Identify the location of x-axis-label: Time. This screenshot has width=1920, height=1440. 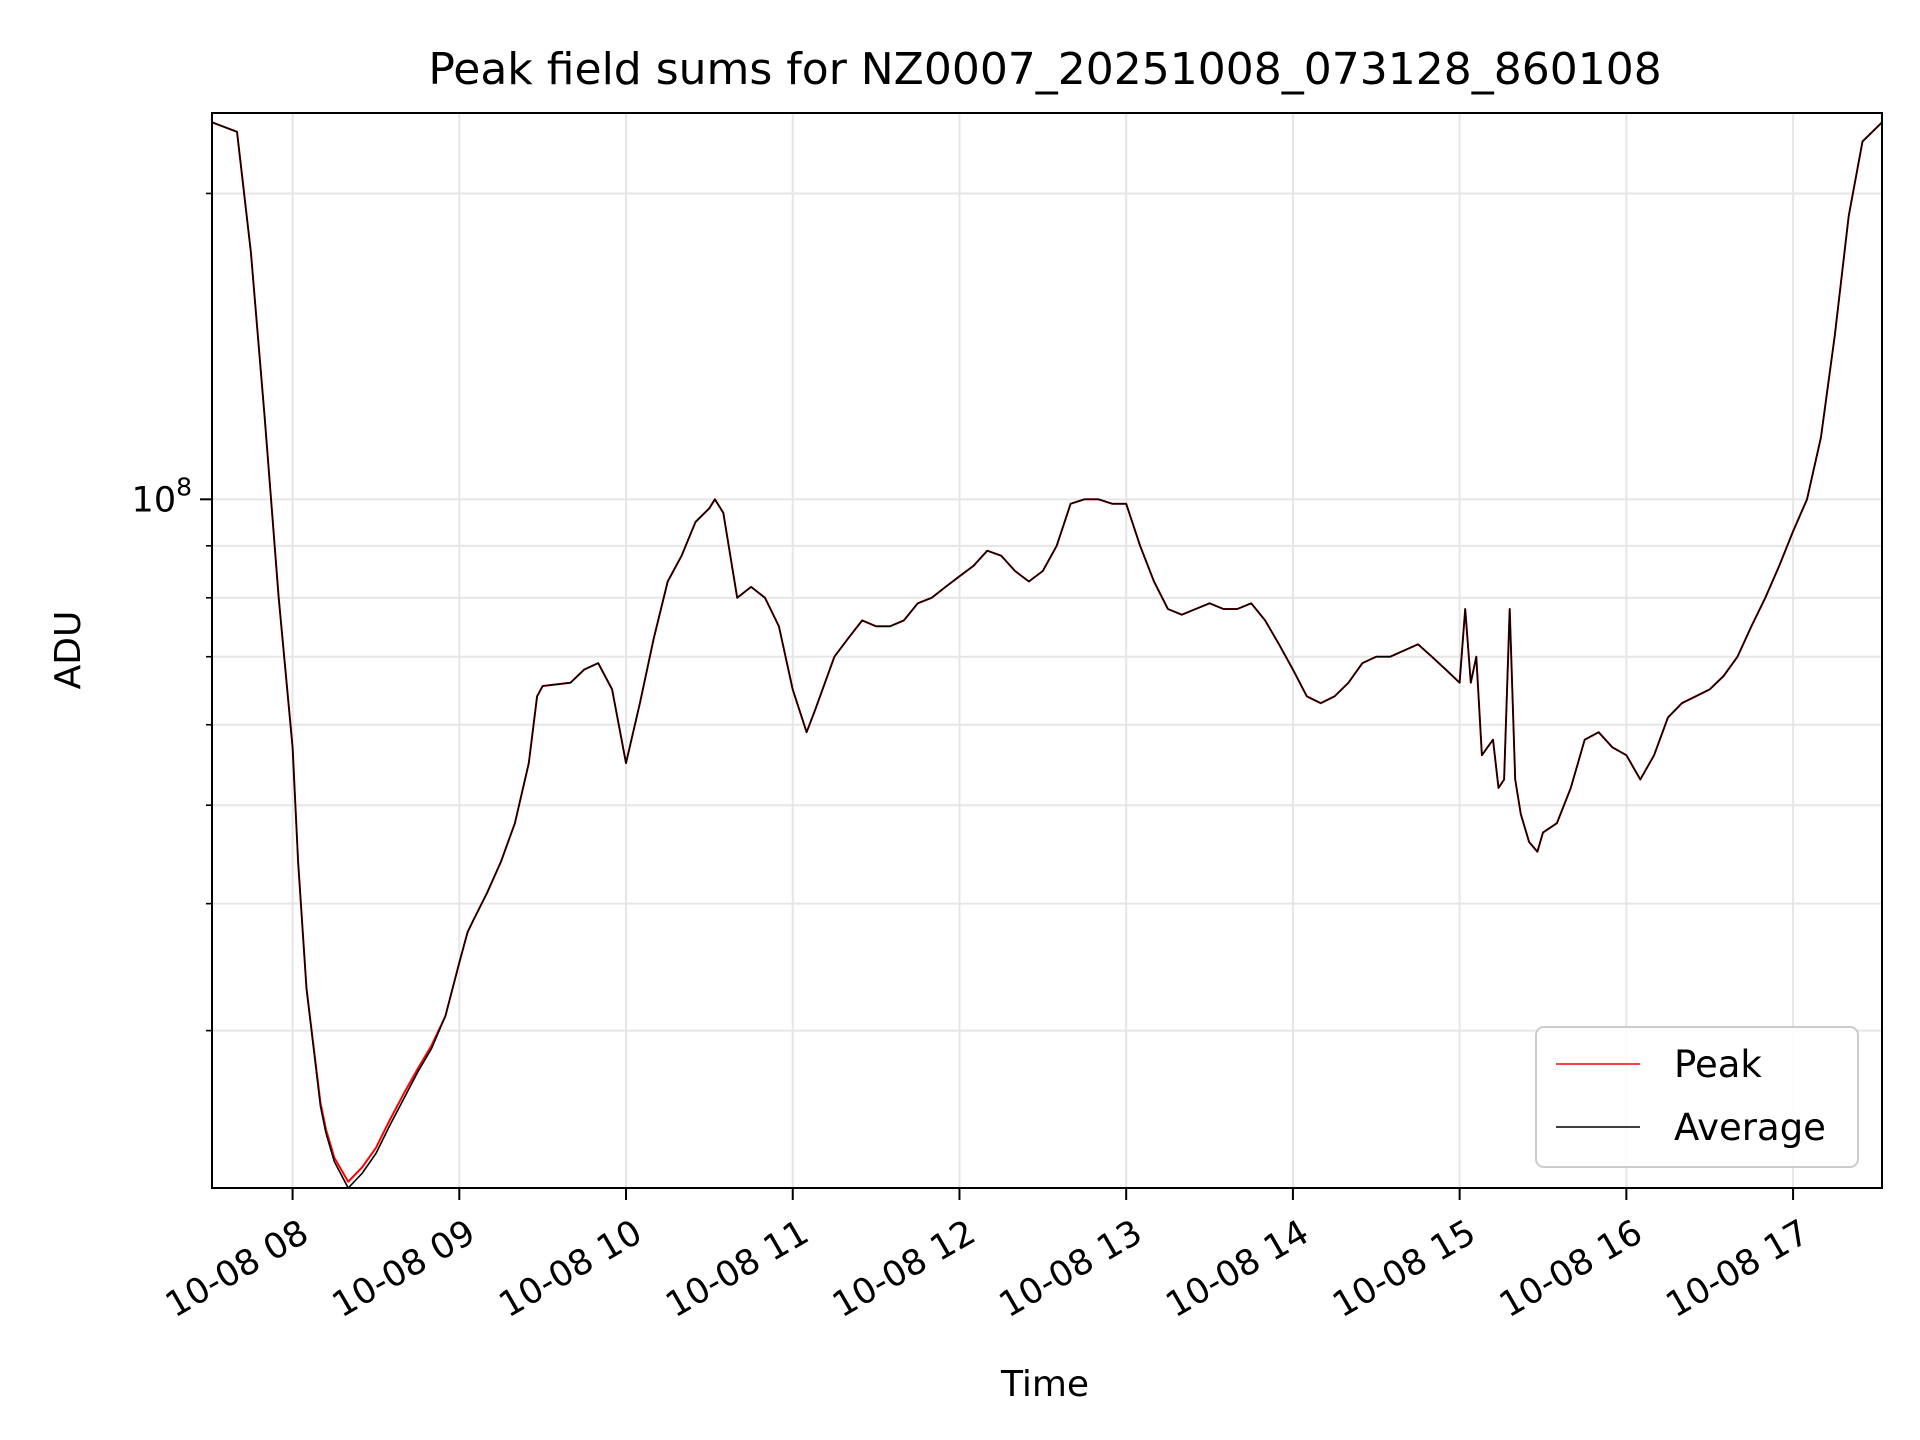
(1044, 1384).